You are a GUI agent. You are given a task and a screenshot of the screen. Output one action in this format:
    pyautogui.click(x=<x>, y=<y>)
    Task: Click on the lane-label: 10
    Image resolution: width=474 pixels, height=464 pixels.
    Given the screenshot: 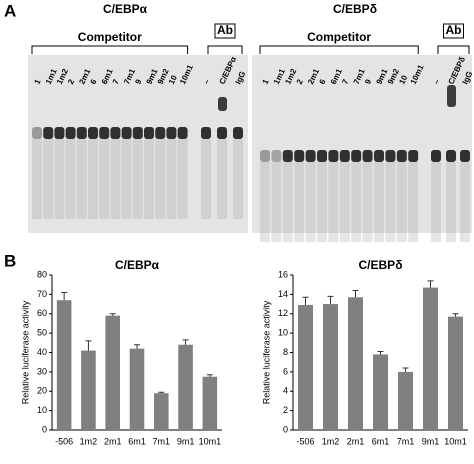 What is the action you would take?
    pyautogui.click(x=173, y=79)
    